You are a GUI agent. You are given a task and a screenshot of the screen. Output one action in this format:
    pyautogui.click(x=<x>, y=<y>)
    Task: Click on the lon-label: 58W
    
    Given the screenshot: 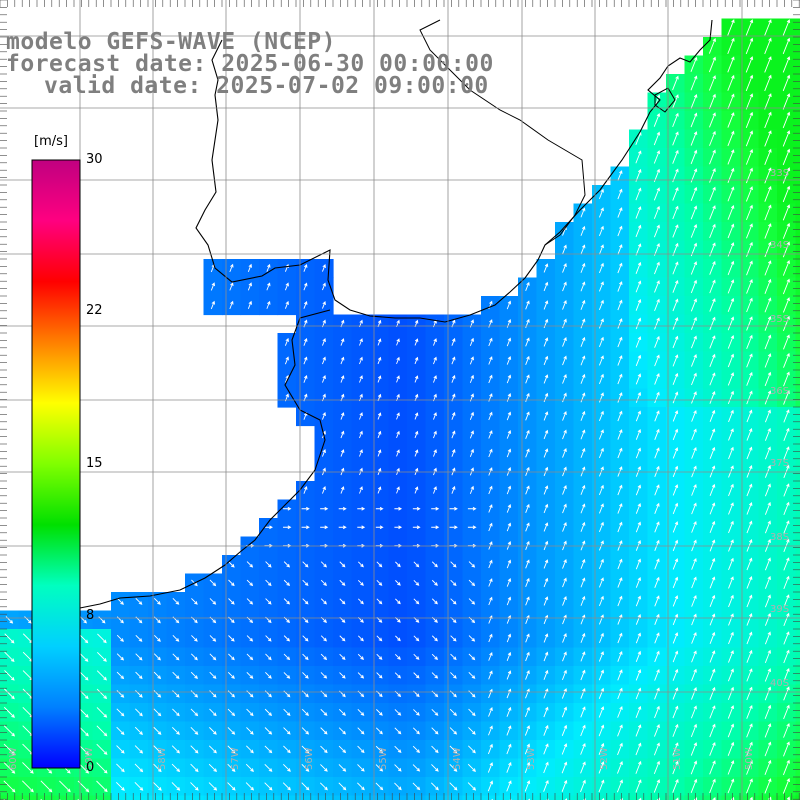 What is the action you would take?
    pyautogui.click(x=162, y=758)
    